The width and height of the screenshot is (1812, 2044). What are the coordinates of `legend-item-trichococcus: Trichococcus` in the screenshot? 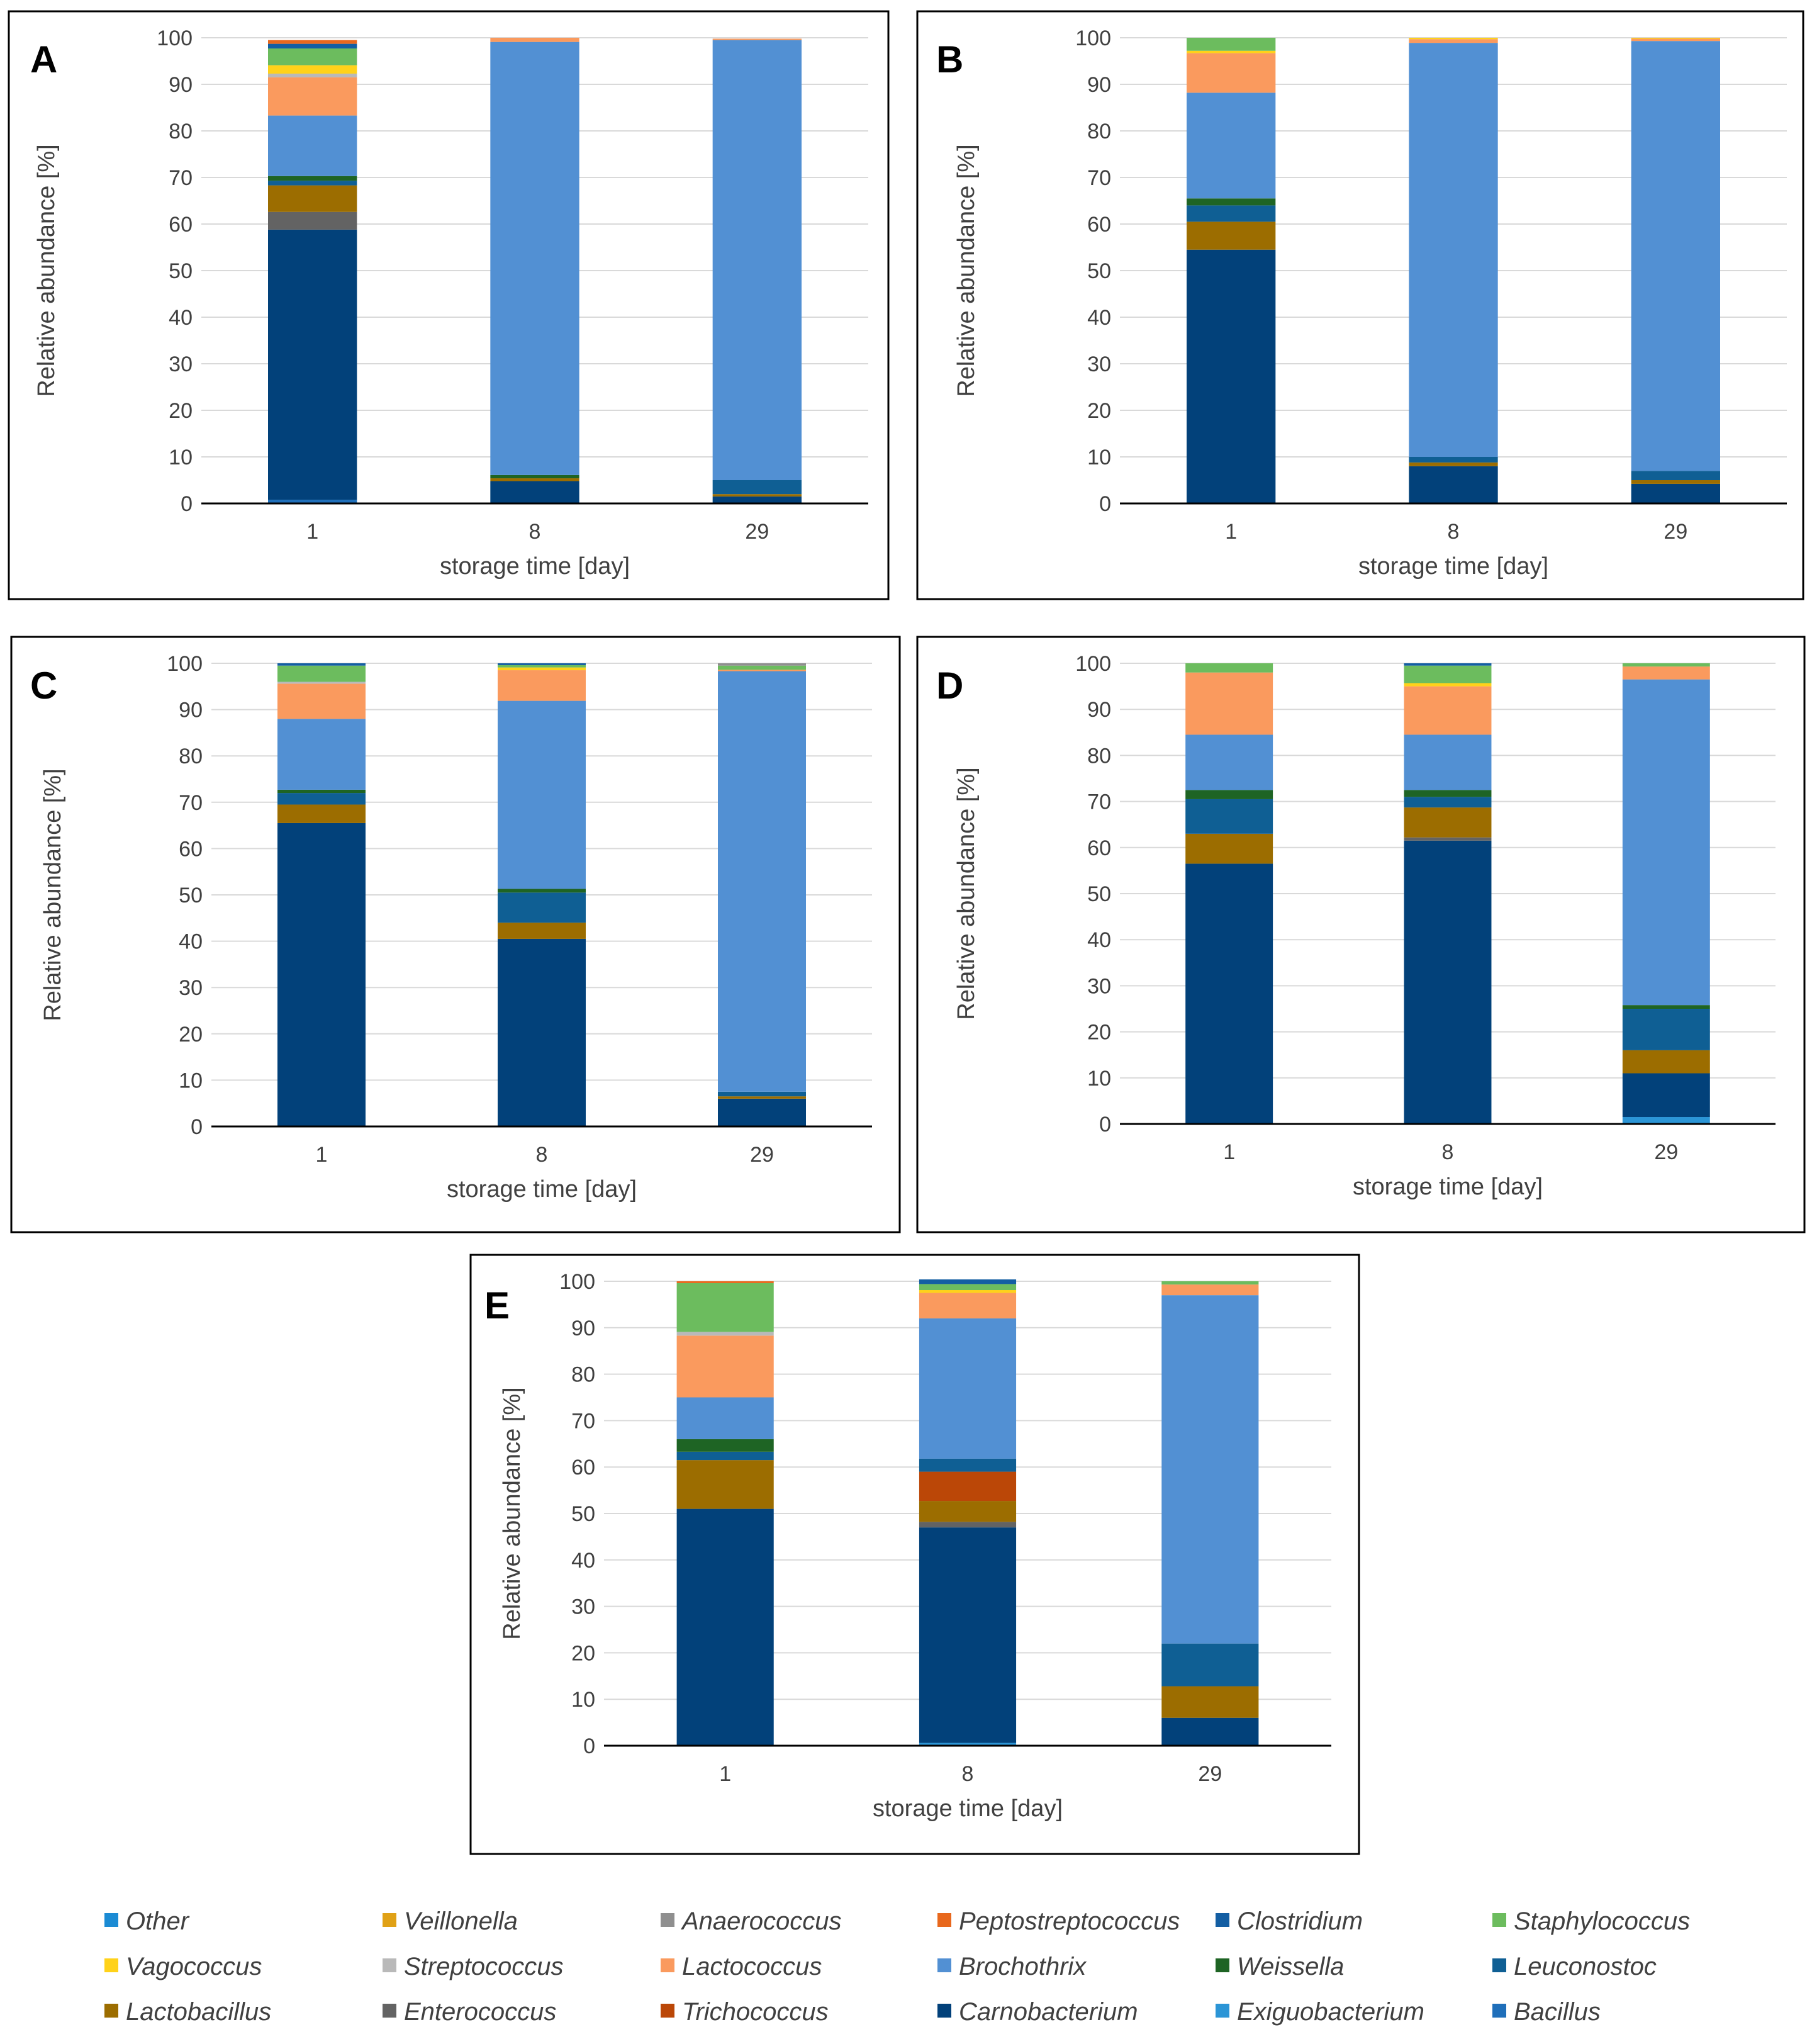 It's located at (745, 2012).